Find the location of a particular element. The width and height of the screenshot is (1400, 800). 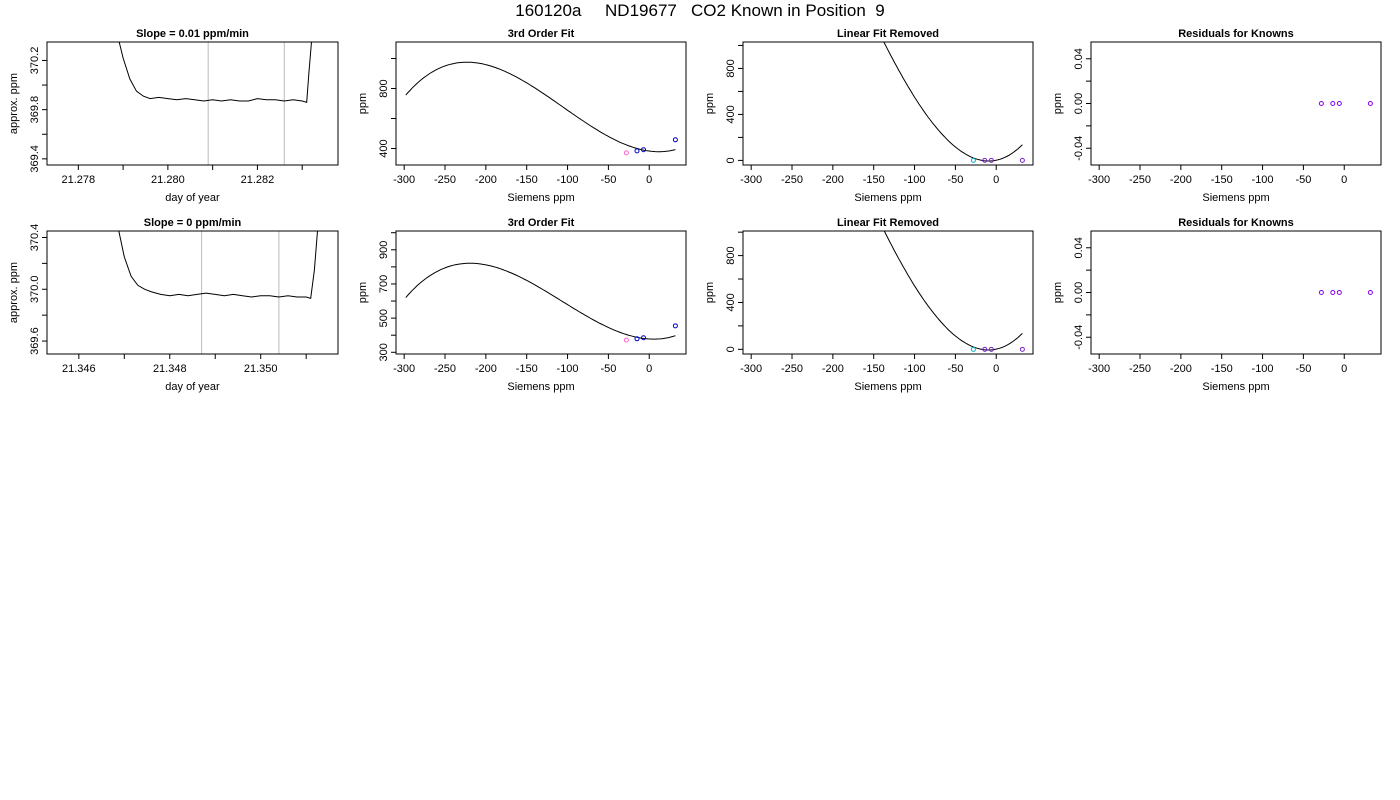

page-title: 160120a ND19677 CO2 Known in Position 9 is located at coordinates (700, 10).